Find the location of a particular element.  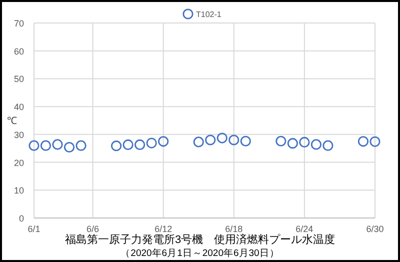

y-tick-label: 10 is located at coordinates (19, 191).